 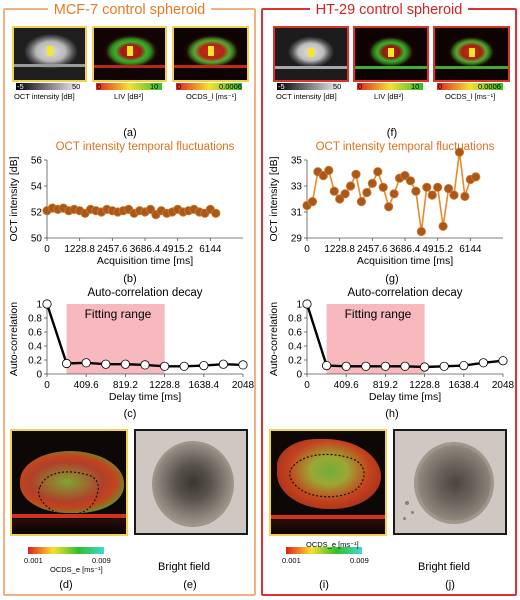 What do you see at coordinates (86, 385) in the screenshot?
I see `chart-c-xtick-label: 409.6` at bounding box center [86, 385].